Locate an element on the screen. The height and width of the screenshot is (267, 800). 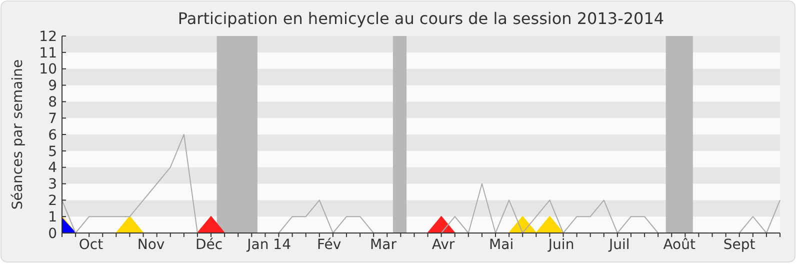
y-tick-label: 7 is located at coordinates (52, 118).